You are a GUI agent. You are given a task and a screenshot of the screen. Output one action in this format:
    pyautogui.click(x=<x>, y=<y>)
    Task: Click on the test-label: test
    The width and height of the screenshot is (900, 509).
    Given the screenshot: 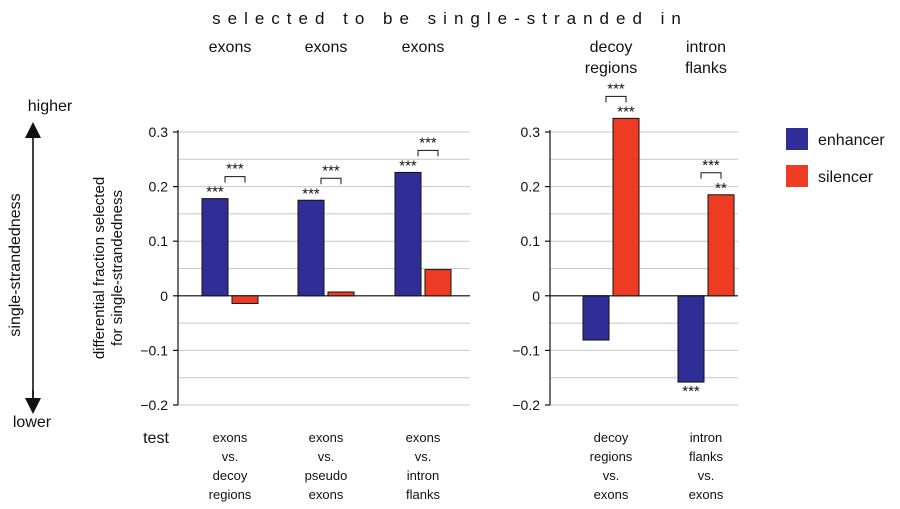 What is the action you would take?
    pyautogui.click(x=156, y=438)
    